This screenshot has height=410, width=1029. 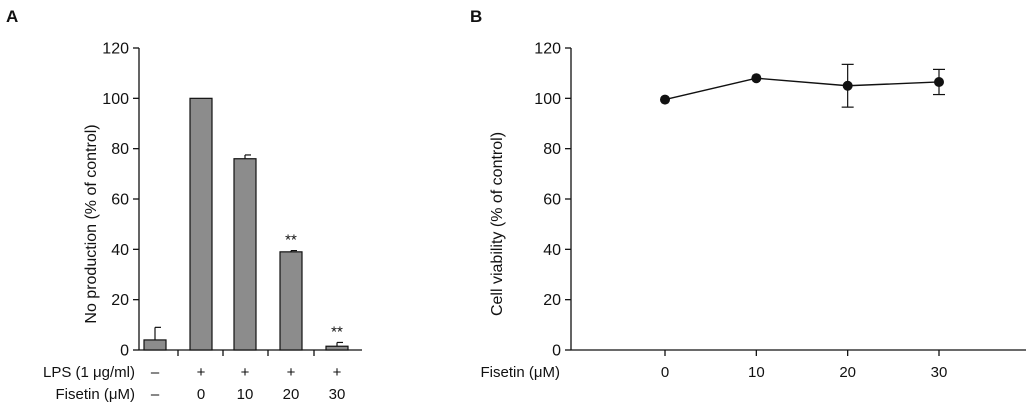 What do you see at coordinates (314, 286) in the screenshot?
I see `panel-a-significance-marks: ** **` at bounding box center [314, 286].